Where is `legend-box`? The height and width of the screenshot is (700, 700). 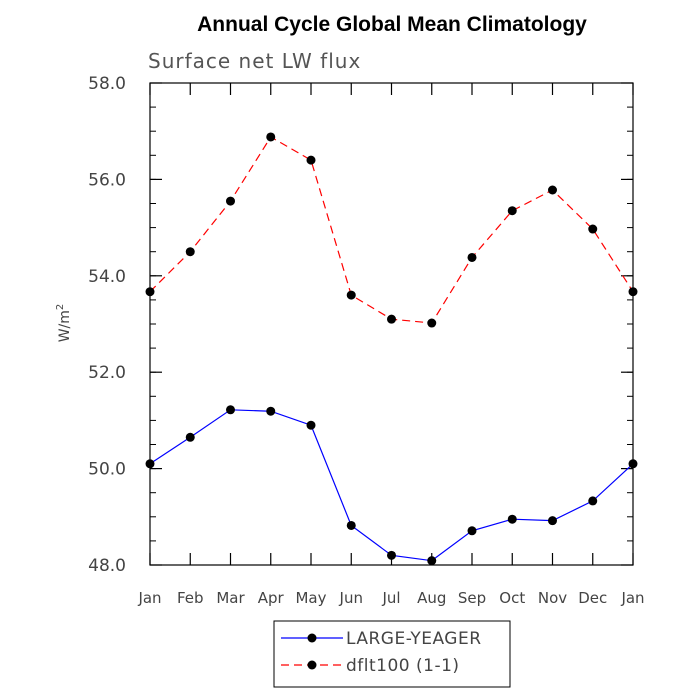
legend-box is located at coordinates (392, 654).